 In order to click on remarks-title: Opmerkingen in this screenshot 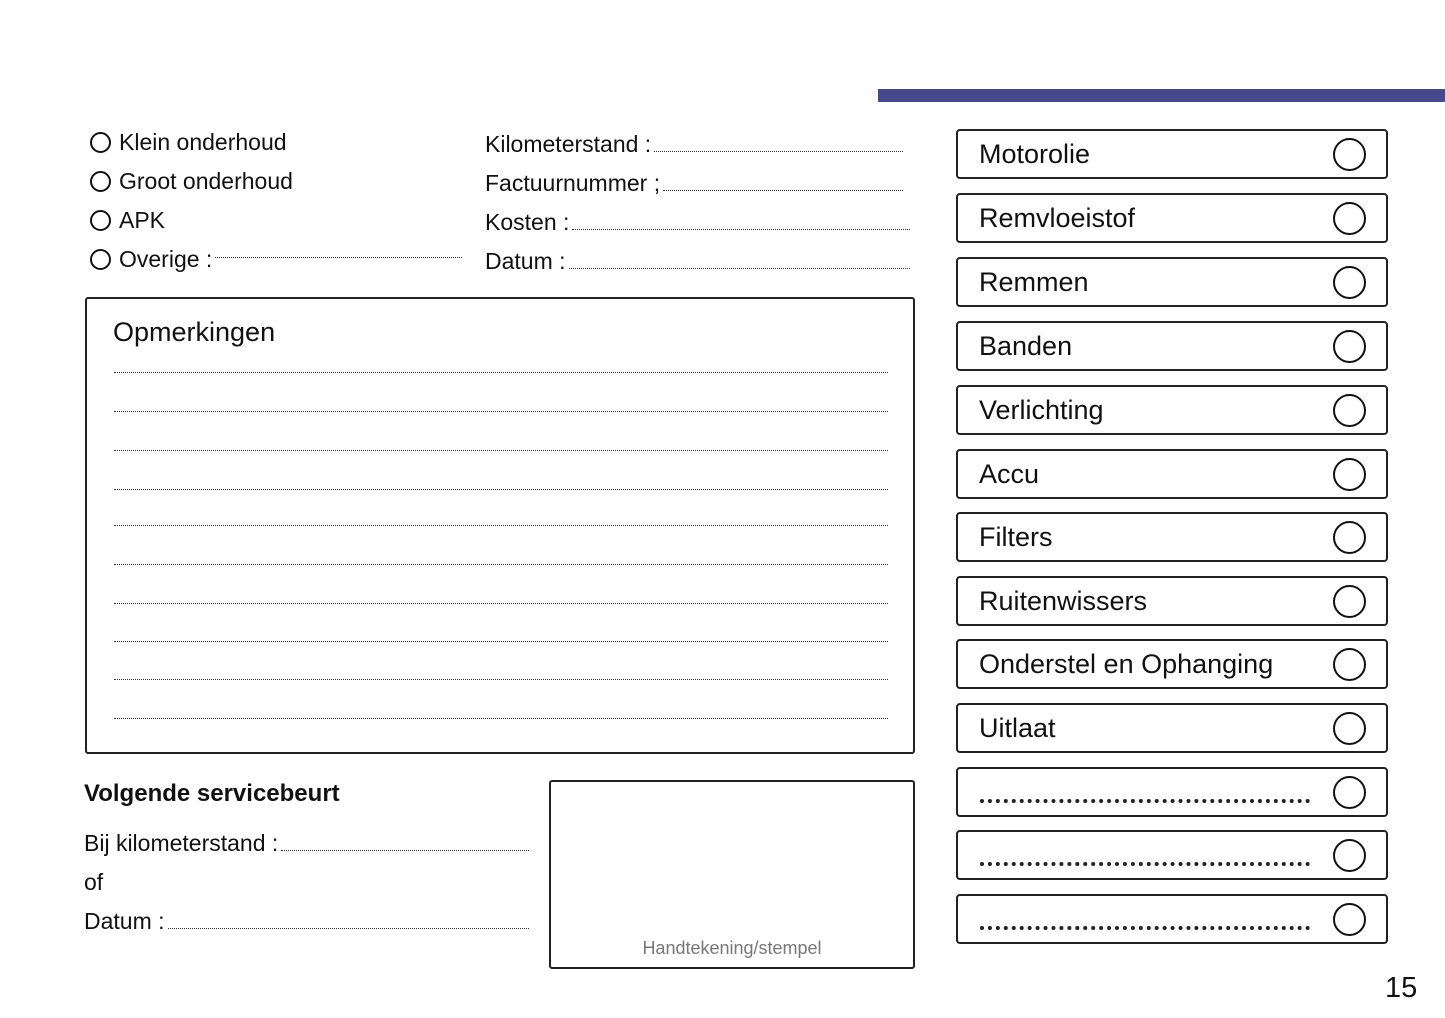, I will do `click(194, 332)`.